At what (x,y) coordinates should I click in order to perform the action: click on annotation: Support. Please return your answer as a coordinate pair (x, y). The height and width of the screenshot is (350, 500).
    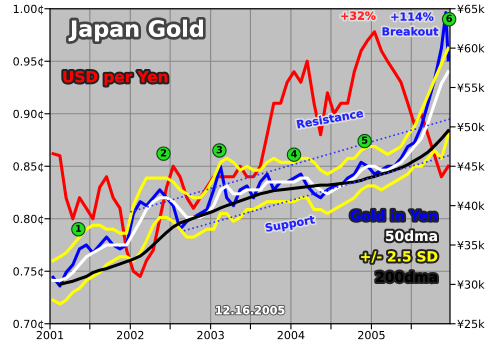
    Looking at the image, I should click on (290, 224).